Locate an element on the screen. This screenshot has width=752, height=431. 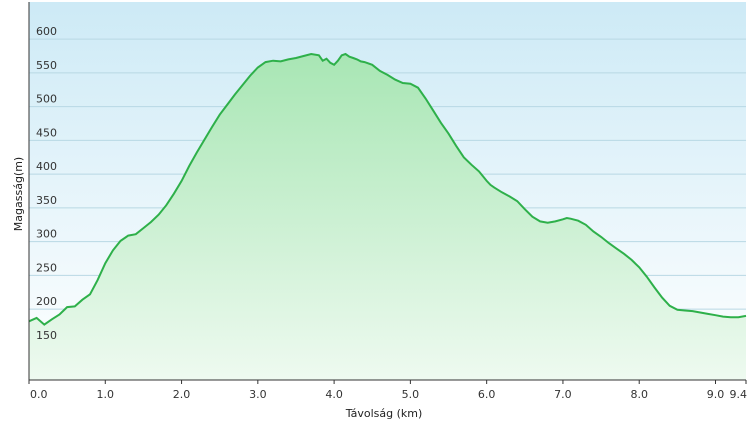
y-tick-label: 250 is located at coordinates (46, 267).